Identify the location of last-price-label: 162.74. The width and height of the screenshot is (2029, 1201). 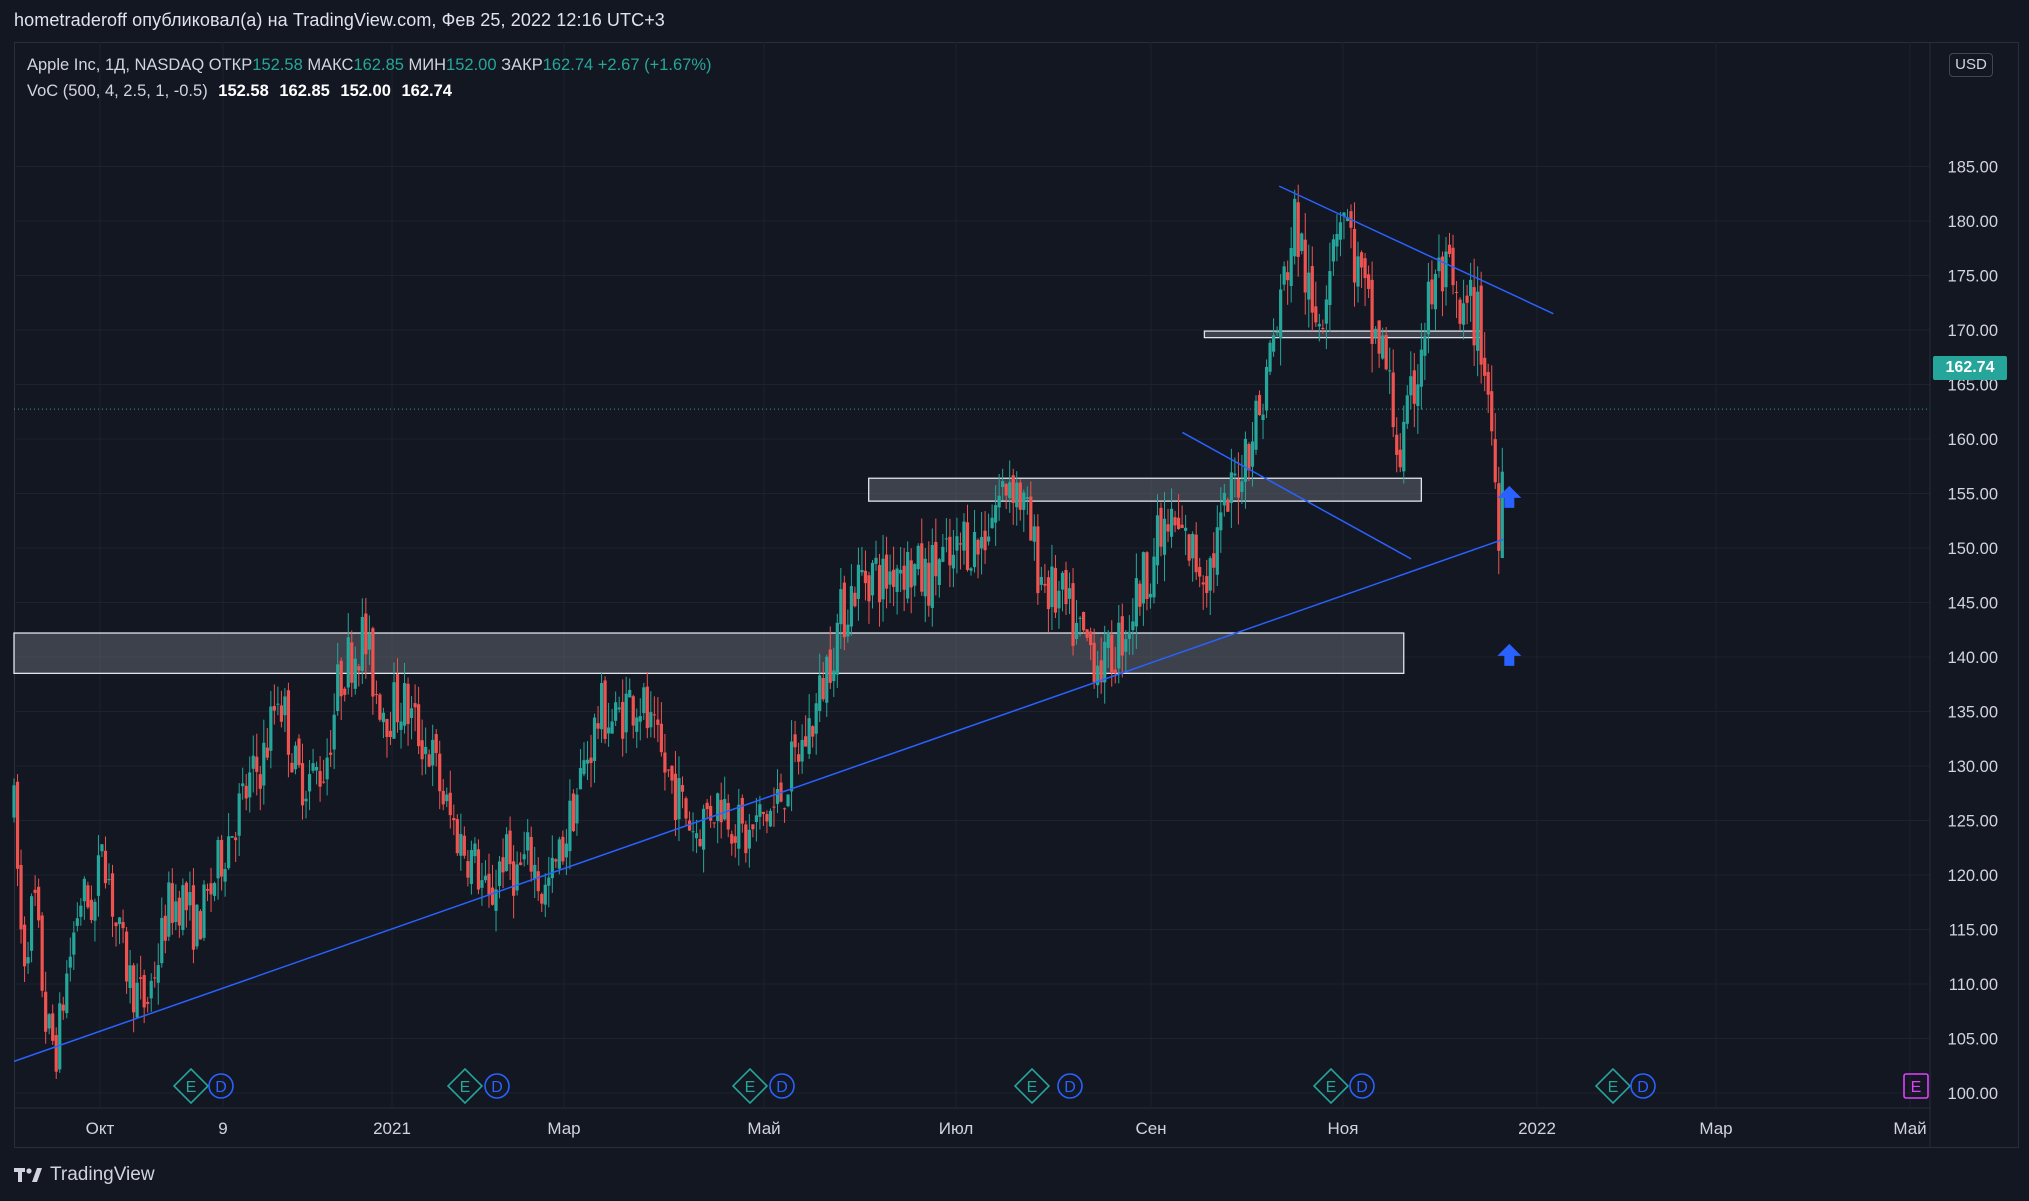
(1970, 368).